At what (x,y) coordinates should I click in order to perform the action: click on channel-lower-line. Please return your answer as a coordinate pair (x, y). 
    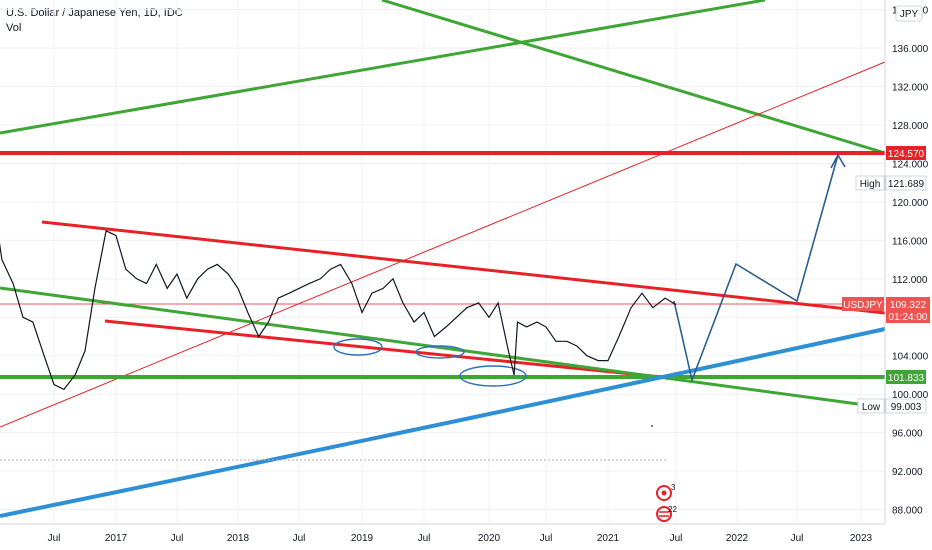
    Looking at the image, I should click on (383, 349).